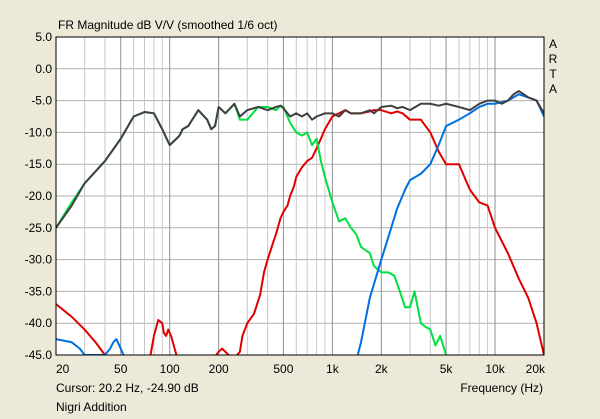 This screenshot has height=419, width=600. What do you see at coordinates (167, 25) in the screenshot?
I see `chart-title: FR Magnitude dB V/V (smoothed 1/6 oct)` at bounding box center [167, 25].